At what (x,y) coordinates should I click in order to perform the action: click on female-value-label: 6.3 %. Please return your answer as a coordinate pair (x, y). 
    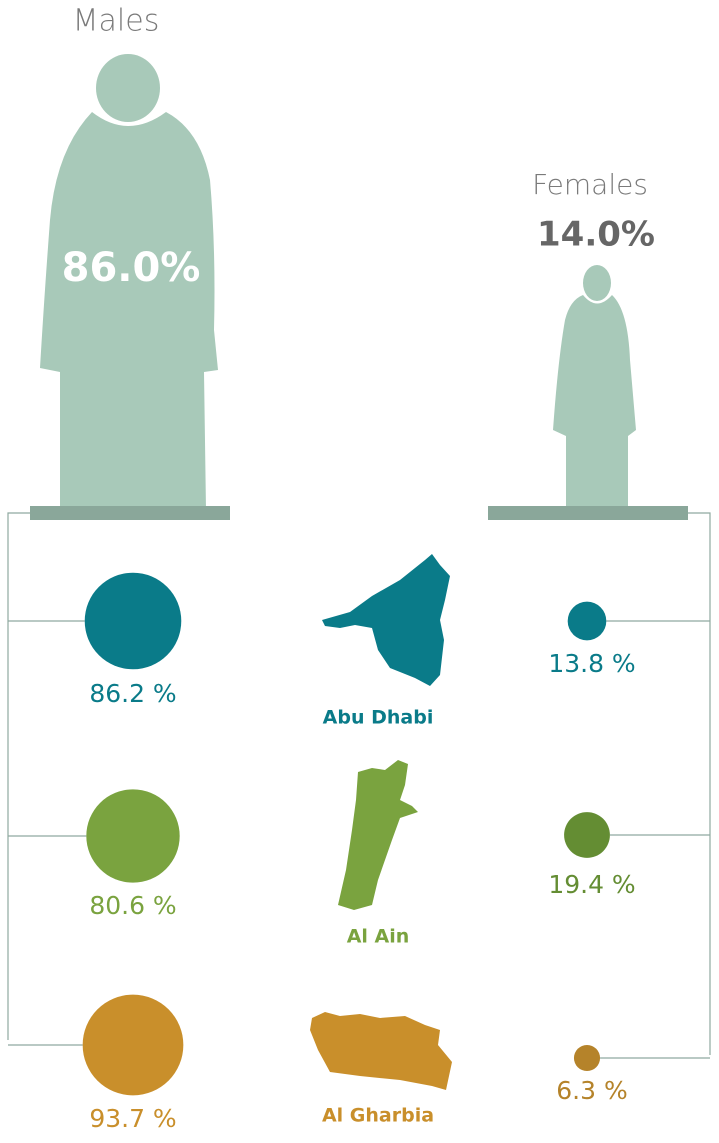
    Looking at the image, I should click on (591, 1090).